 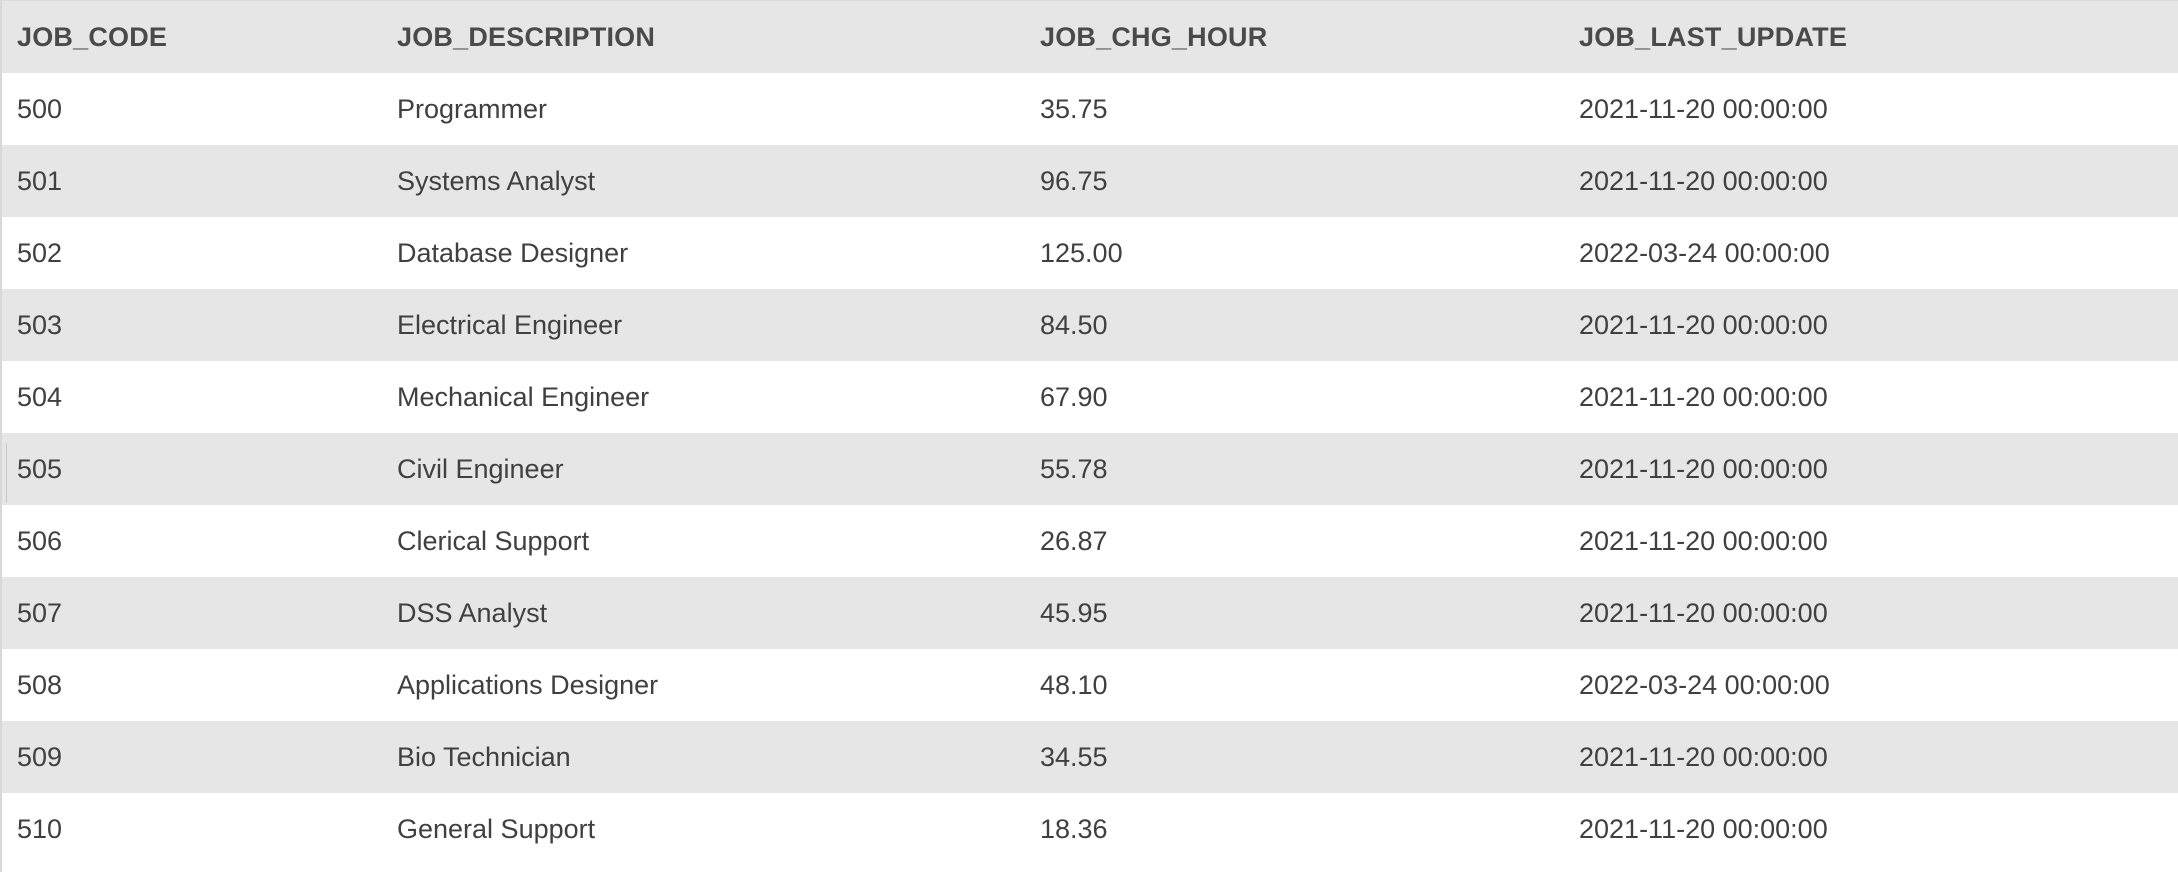 I want to click on cell-job-code: 503, so click(x=192, y=325).